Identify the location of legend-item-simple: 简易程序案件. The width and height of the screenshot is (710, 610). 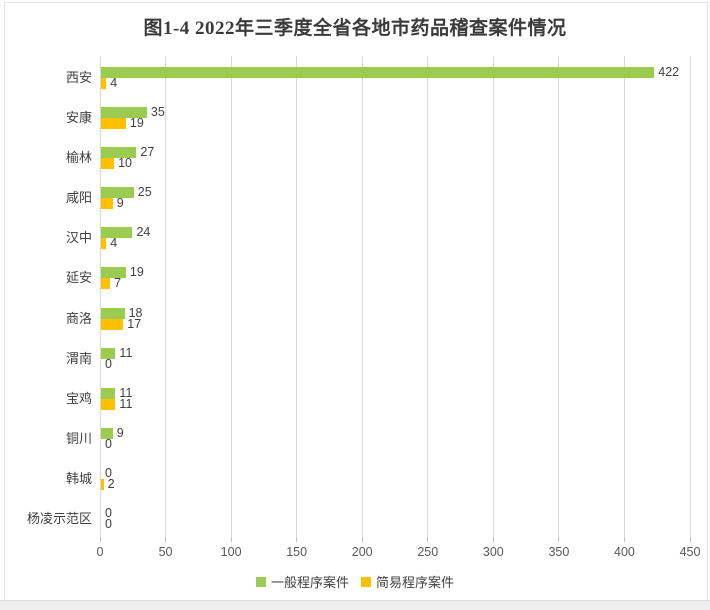
(407, 581).